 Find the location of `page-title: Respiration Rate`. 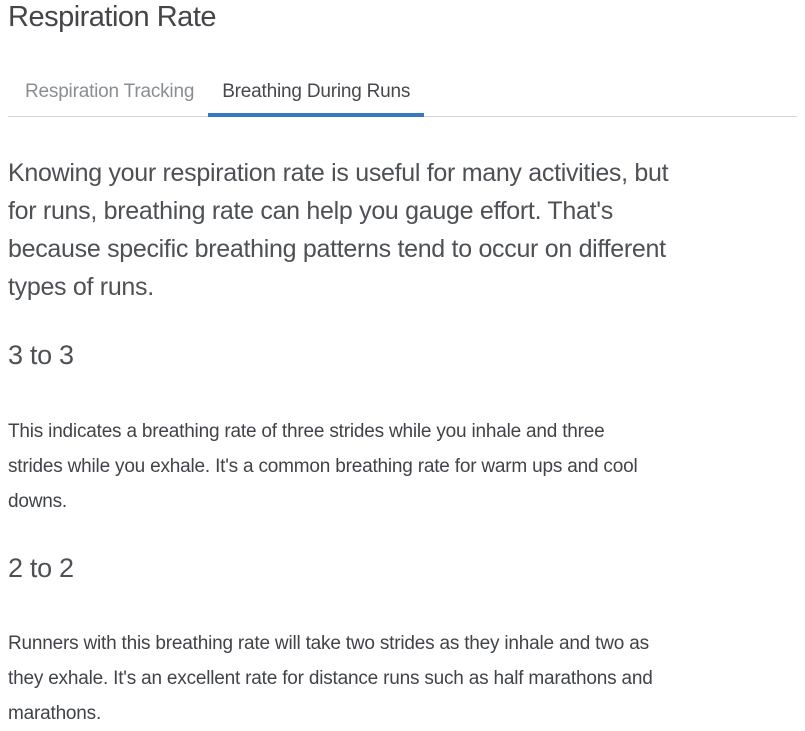

page-title: Respiration Rate is located at coordinates (112, 17).